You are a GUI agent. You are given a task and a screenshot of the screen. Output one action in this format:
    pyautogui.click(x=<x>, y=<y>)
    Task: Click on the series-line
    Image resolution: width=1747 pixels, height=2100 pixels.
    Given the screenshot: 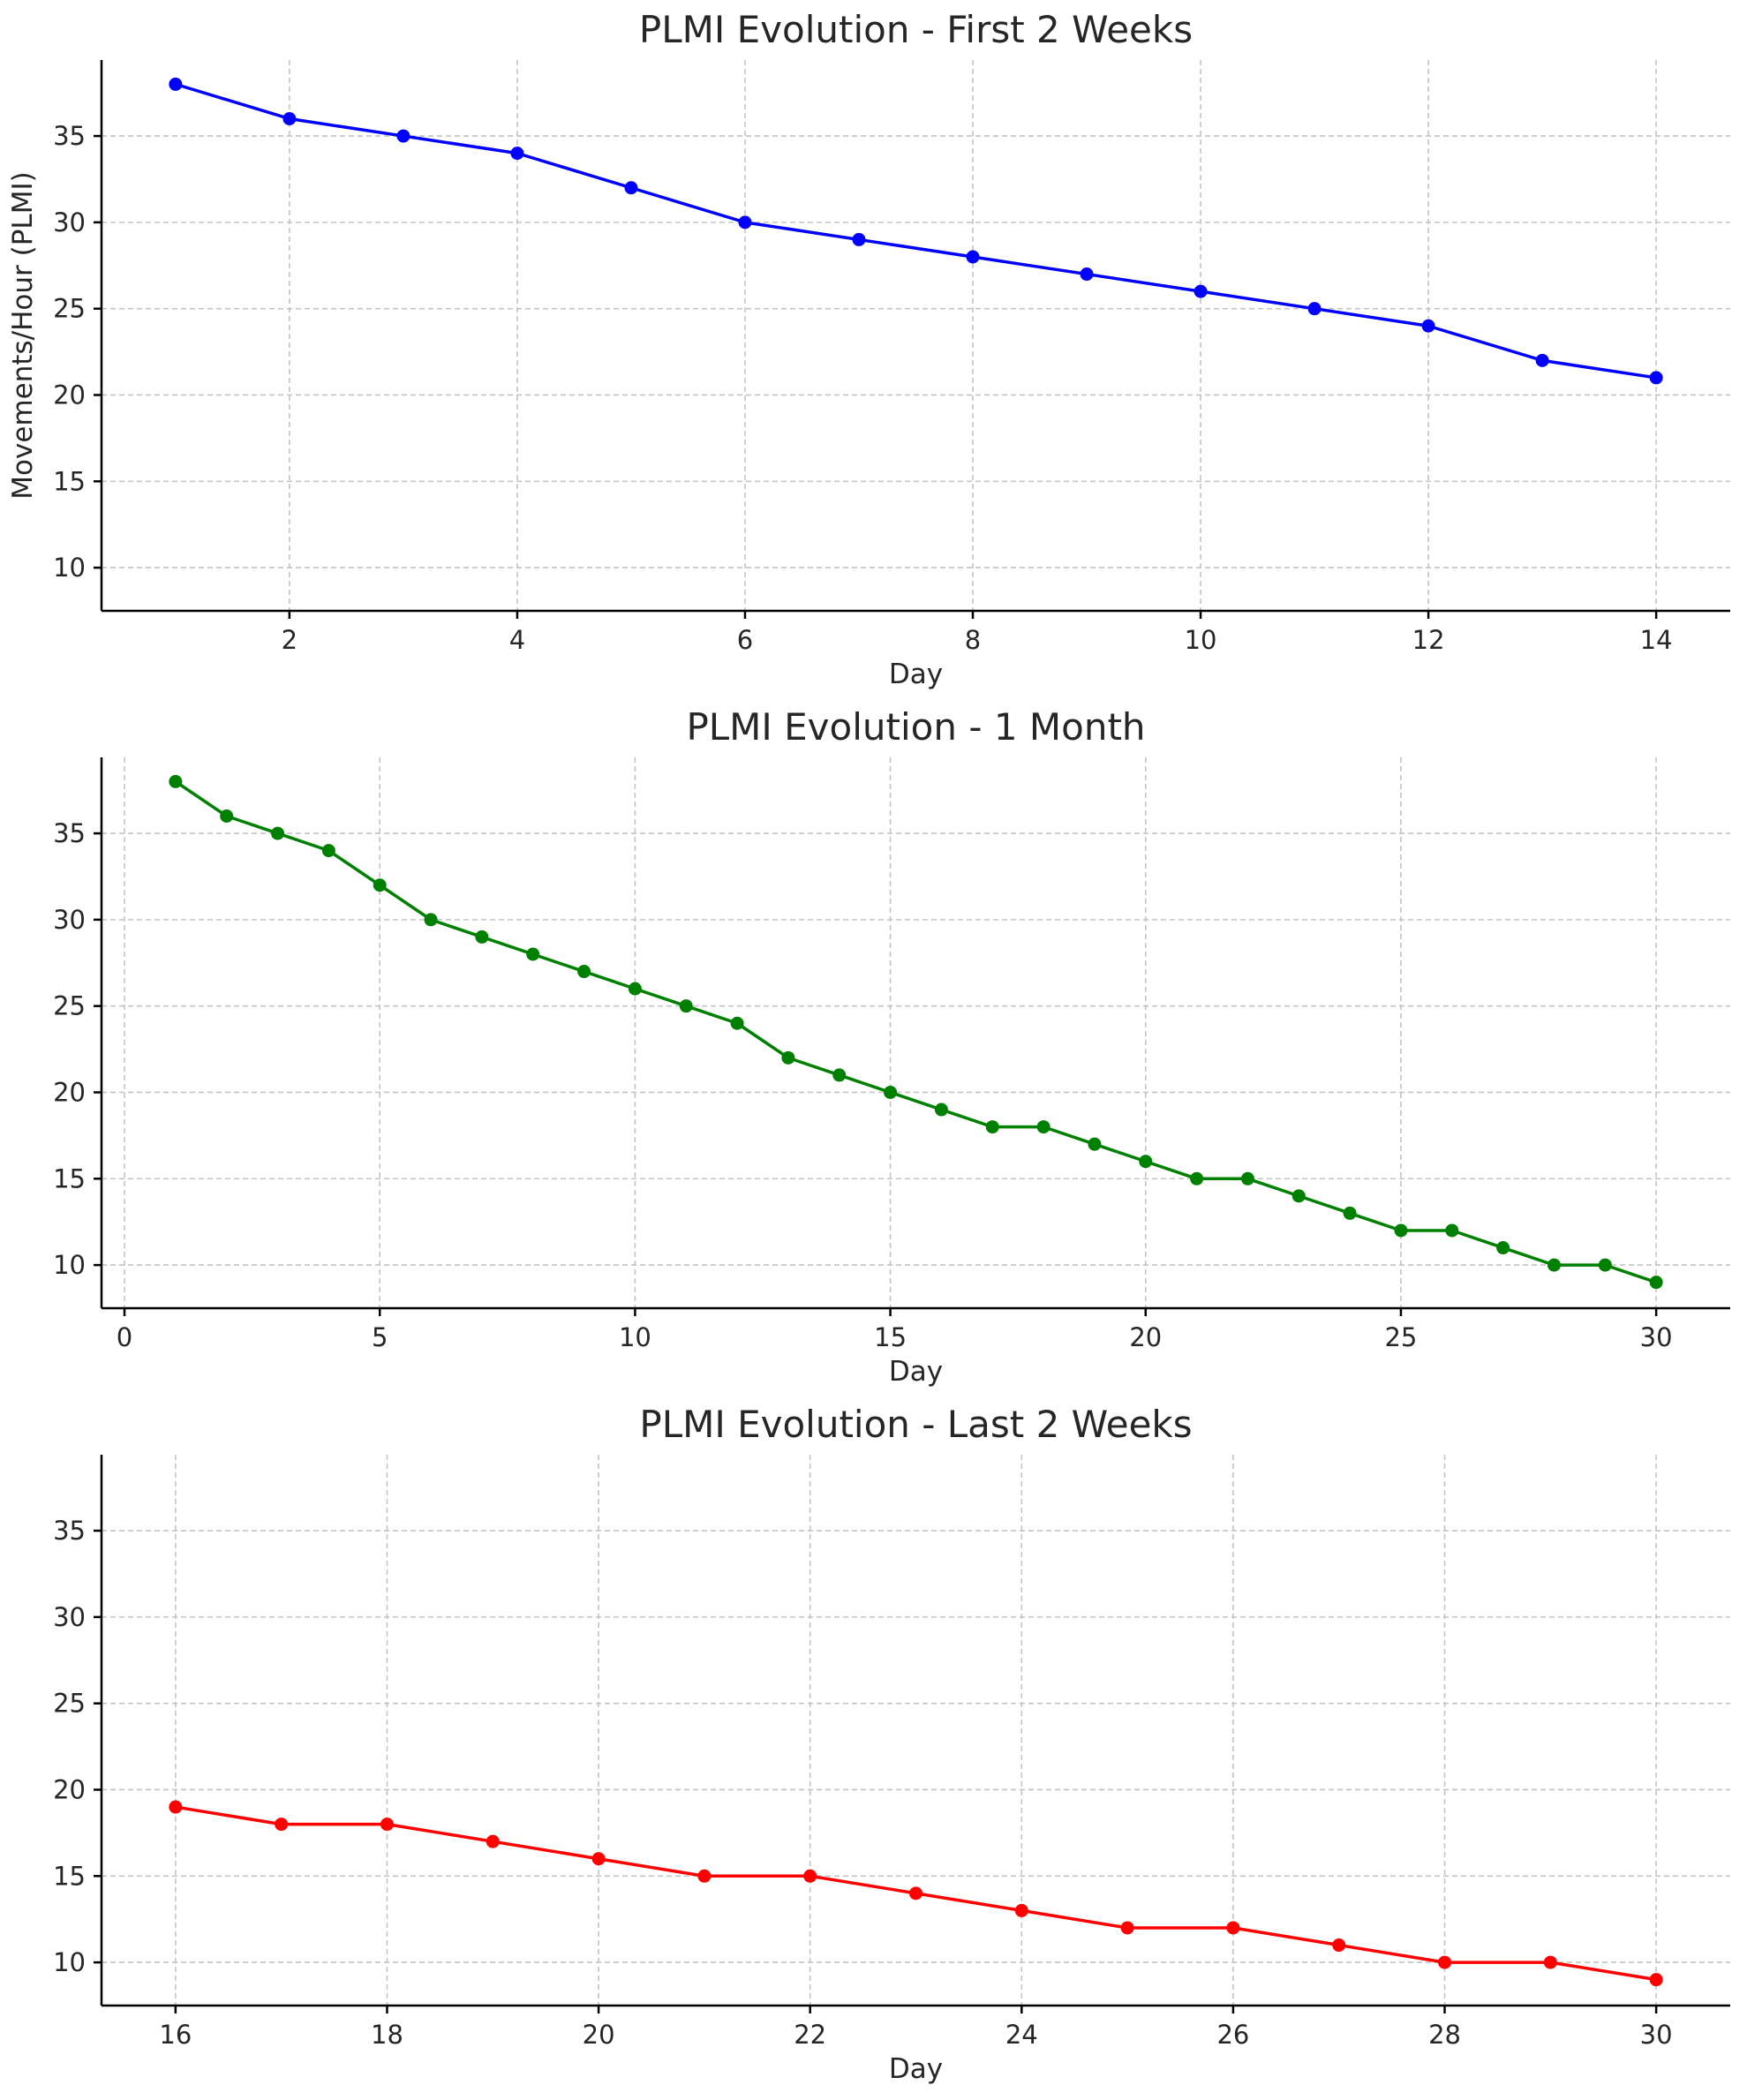 What is the action you would take?
    pyautogui.click(x=916, y=231)
    